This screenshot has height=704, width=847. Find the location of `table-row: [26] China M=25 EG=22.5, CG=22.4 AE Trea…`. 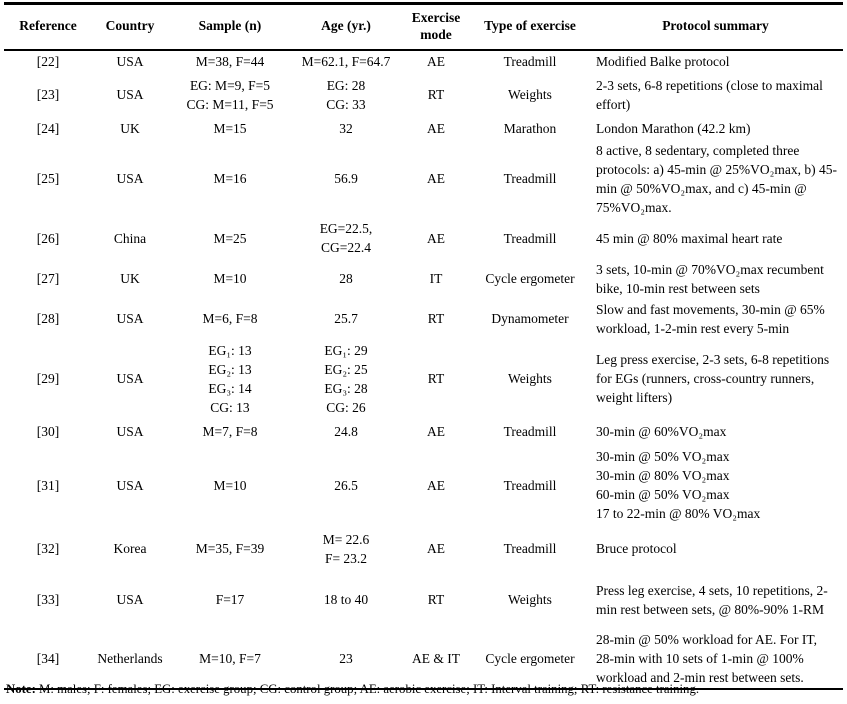

table-row: [26] China M=25 EG=22.5, CG=22.4 AE Trea… is located at coordinates (423, 238).